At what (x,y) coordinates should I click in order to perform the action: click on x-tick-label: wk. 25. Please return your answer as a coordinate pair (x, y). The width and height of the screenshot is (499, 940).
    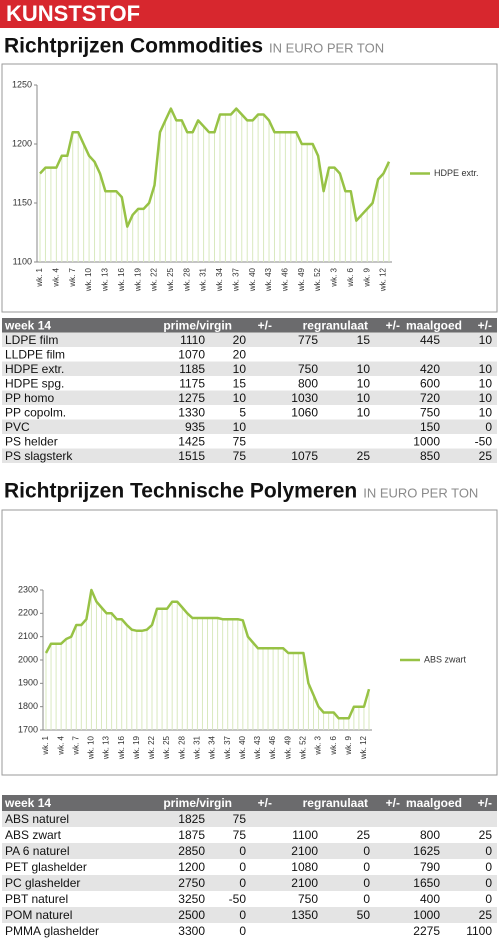
    Looking at the image, I should click on (170, 279).